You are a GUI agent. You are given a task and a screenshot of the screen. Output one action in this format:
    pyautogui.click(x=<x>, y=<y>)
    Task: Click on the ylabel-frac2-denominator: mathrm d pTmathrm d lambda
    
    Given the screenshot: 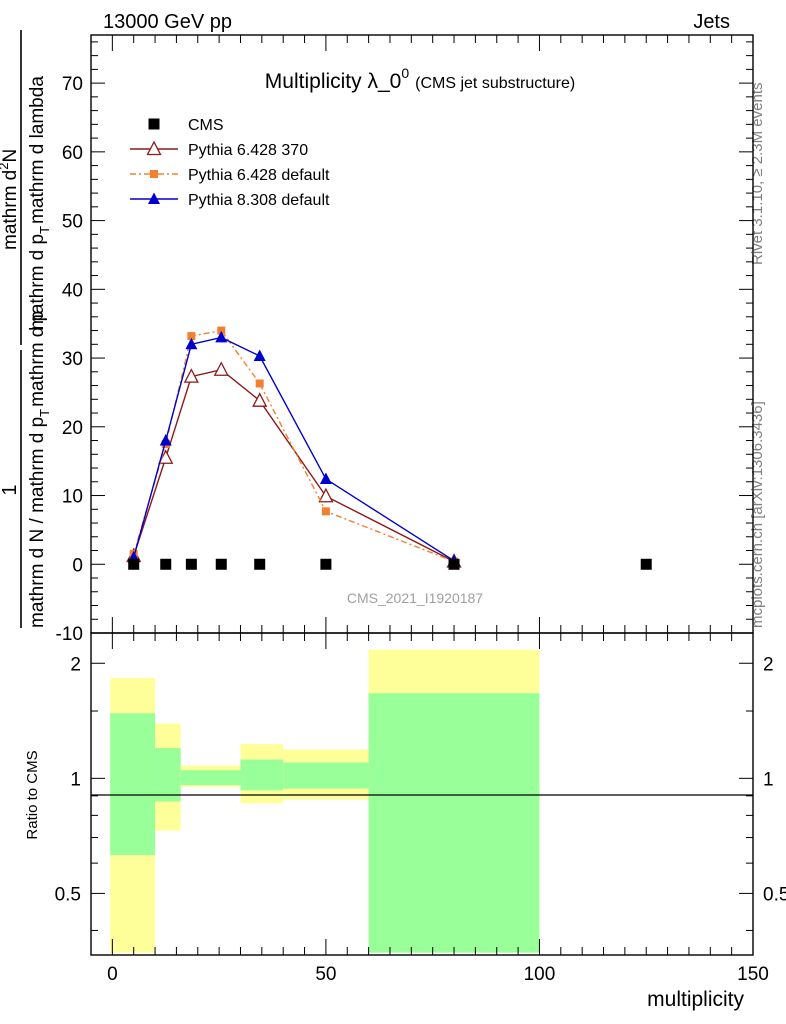 What is the action you would take?
    pyautogui.click(x=39, y=203)
    